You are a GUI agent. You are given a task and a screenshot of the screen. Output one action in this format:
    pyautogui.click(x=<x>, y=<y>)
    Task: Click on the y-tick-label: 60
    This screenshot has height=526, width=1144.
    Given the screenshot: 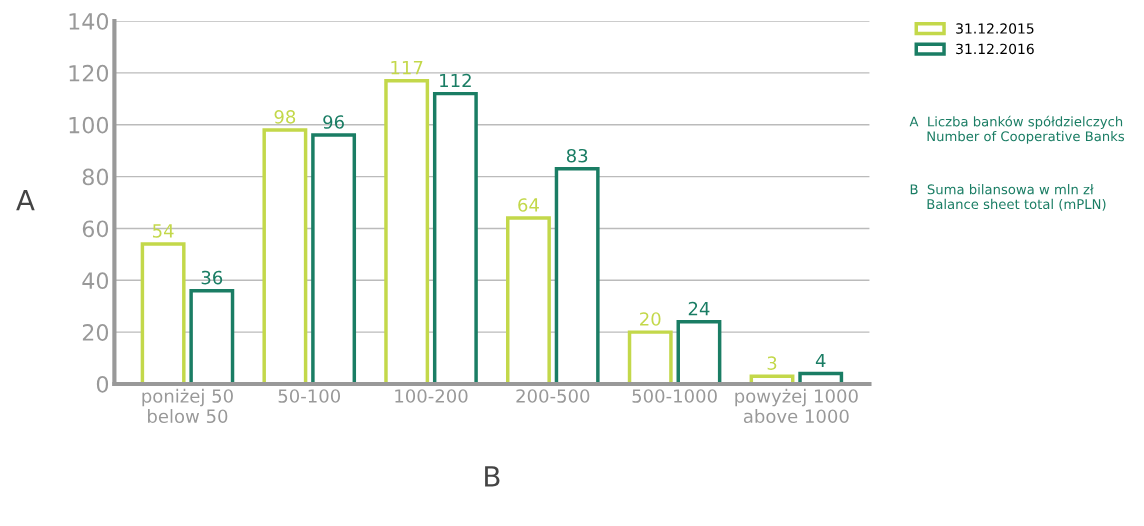 What is the action you would take?
    pyautogui.click(x=95, y=229)
    